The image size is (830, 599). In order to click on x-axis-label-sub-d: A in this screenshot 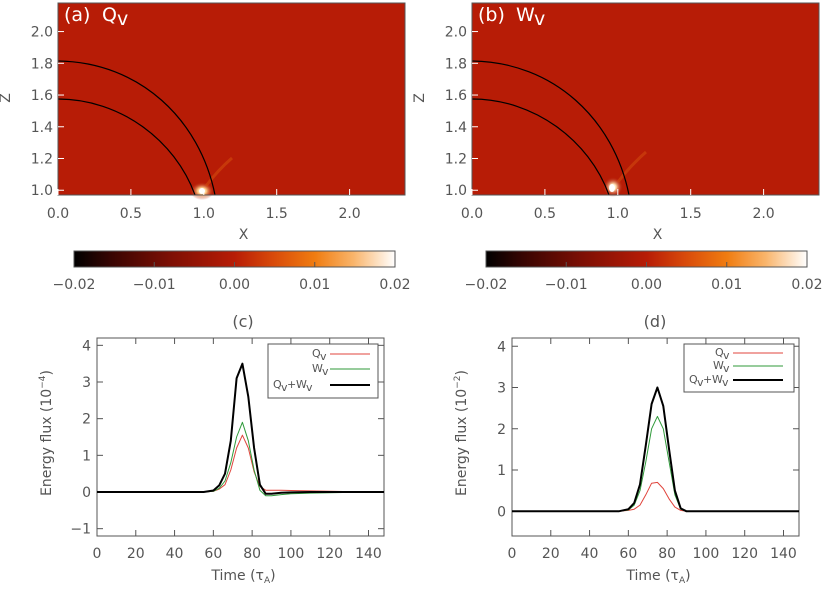, I will do `click(682, 581)`.